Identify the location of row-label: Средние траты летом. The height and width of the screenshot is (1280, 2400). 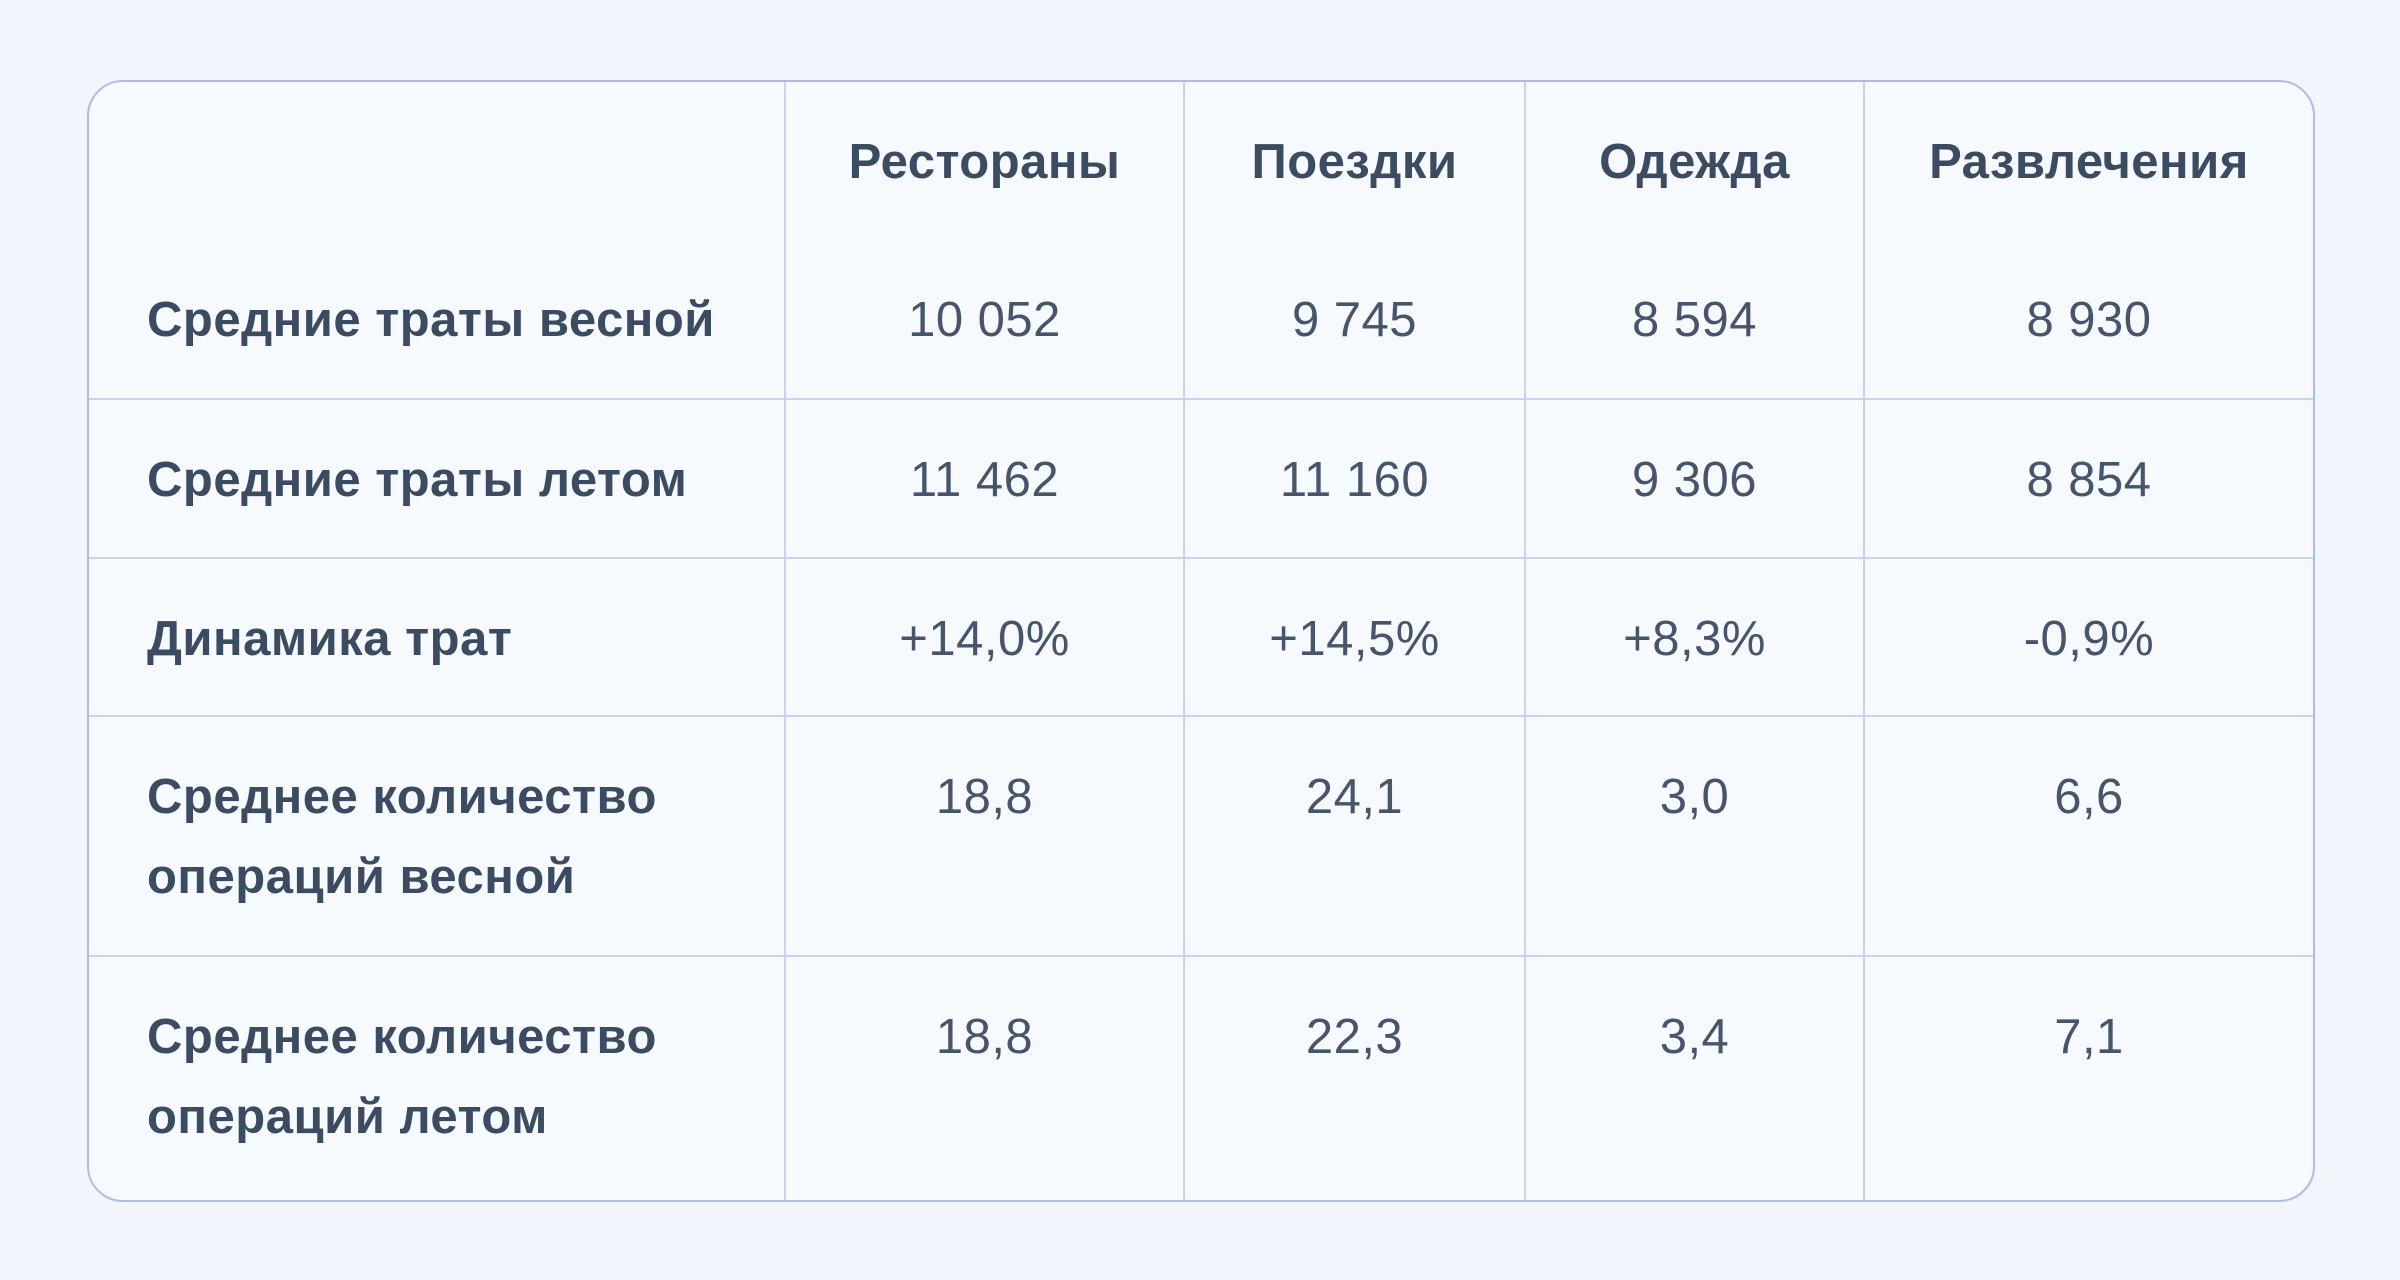
(437, 479).